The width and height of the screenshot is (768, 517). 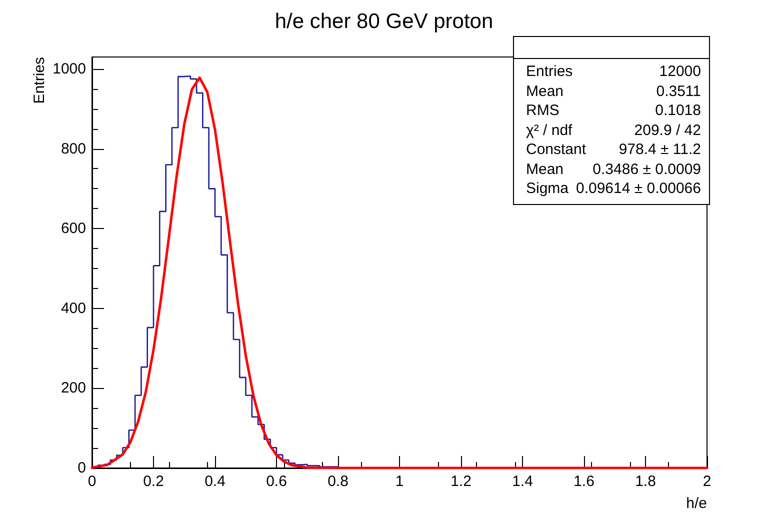 I want to click on x-tick-label: 1.2, so click(x=461, y=481).